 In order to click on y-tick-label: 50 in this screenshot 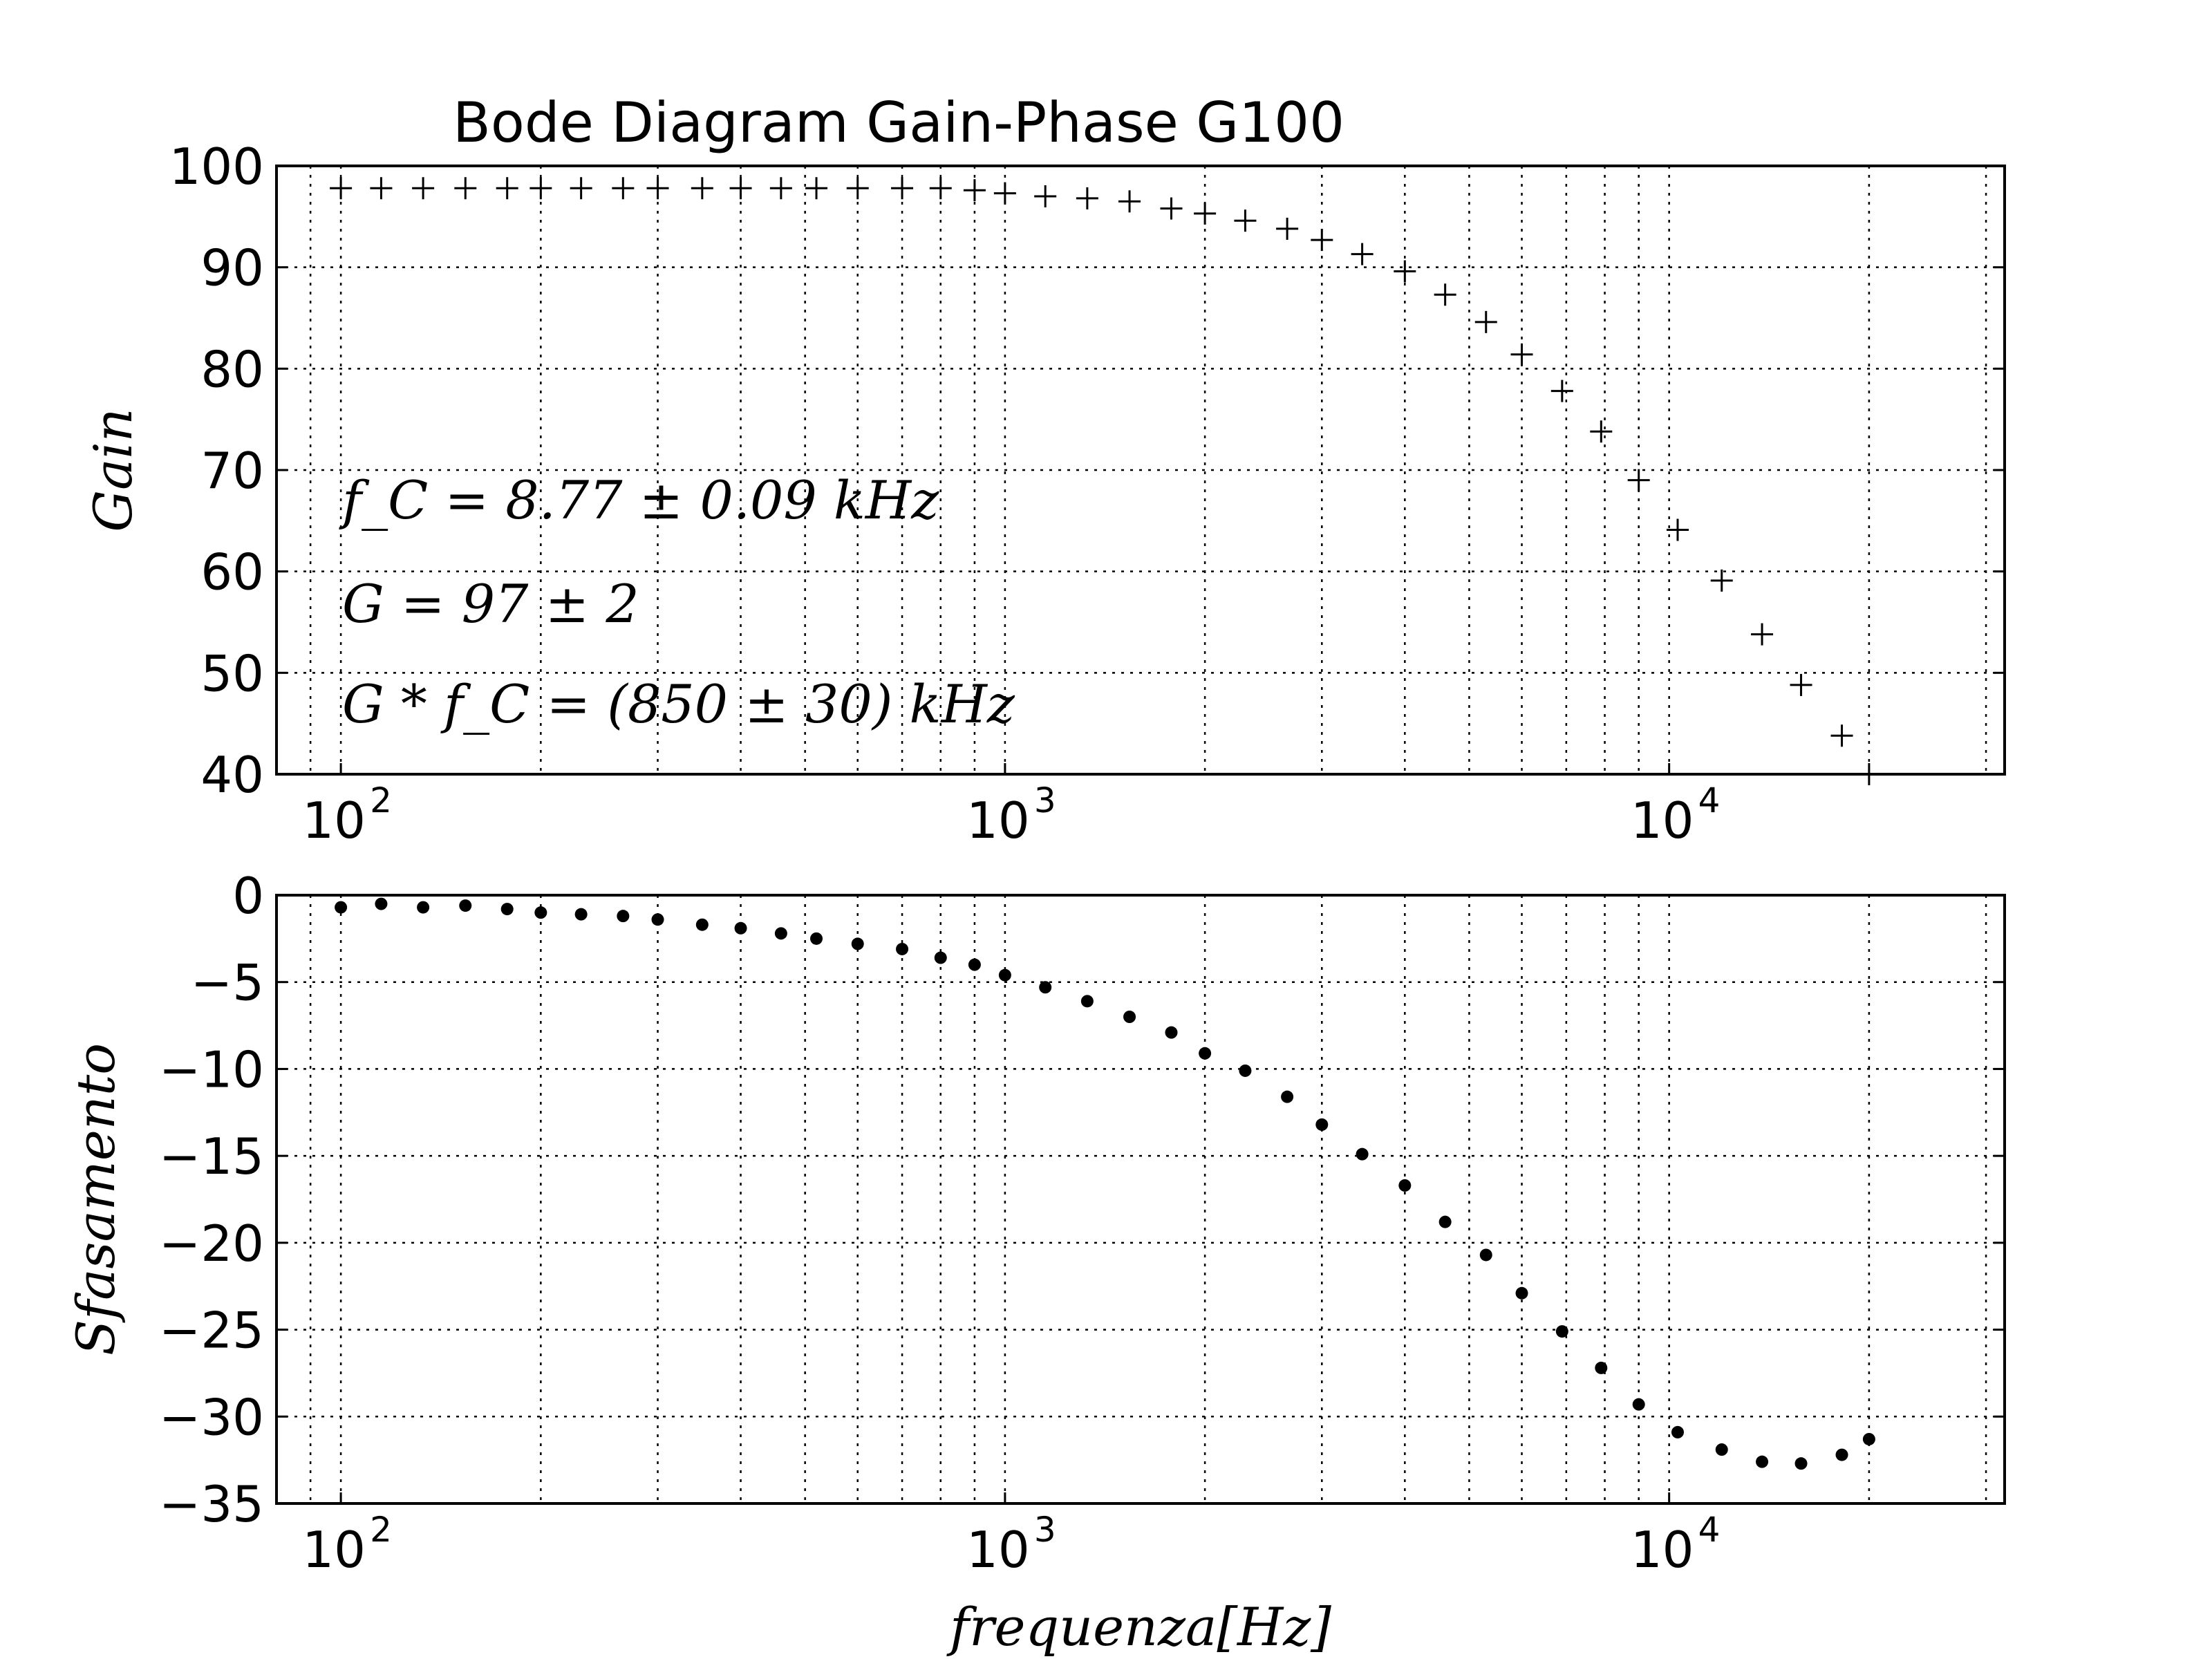, I will do `click(232, 673)`.